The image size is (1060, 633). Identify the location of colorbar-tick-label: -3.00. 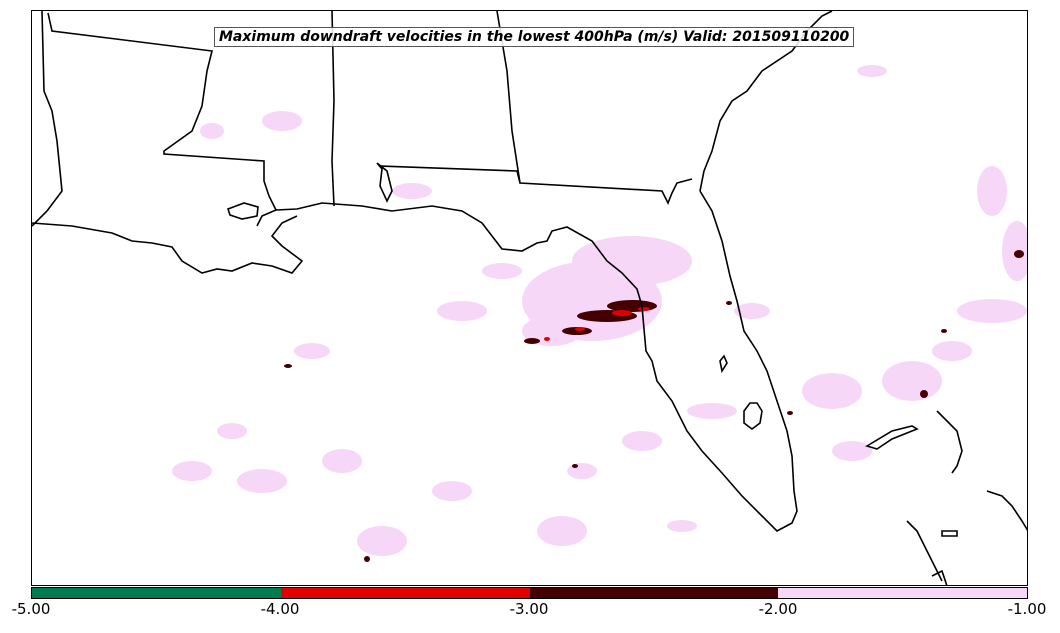
(529, 609).